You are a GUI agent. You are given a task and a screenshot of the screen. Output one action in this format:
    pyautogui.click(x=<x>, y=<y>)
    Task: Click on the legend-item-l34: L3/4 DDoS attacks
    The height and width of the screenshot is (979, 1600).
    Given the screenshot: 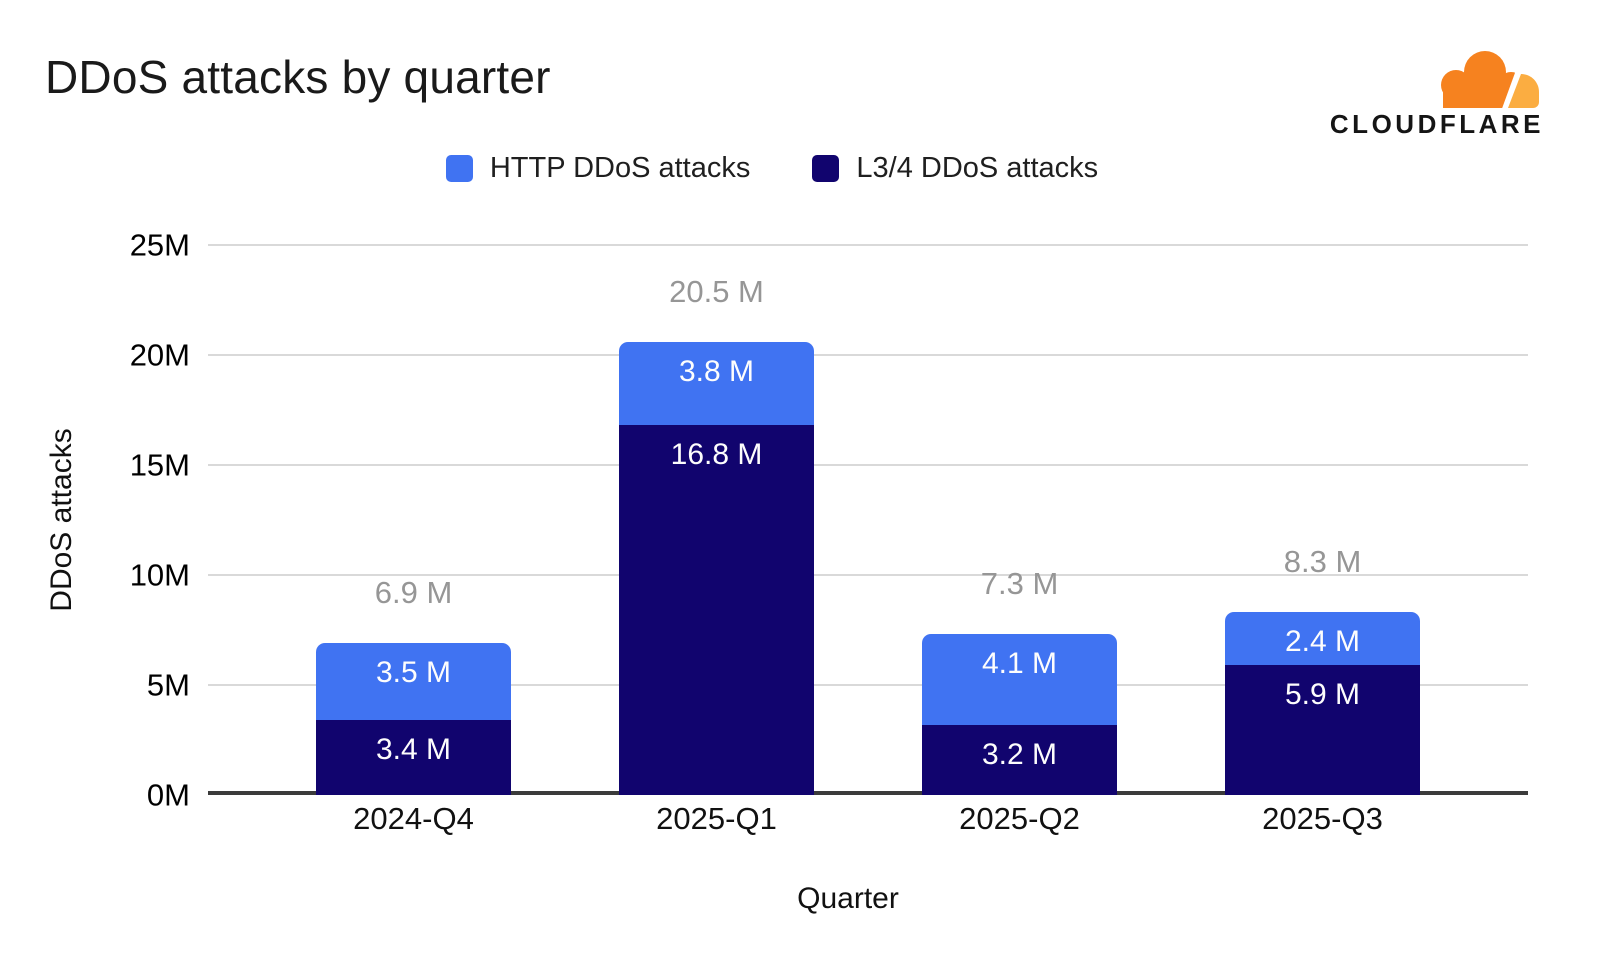 What is the action you would take?
    pyautogui.click(x=955, y=168)
    